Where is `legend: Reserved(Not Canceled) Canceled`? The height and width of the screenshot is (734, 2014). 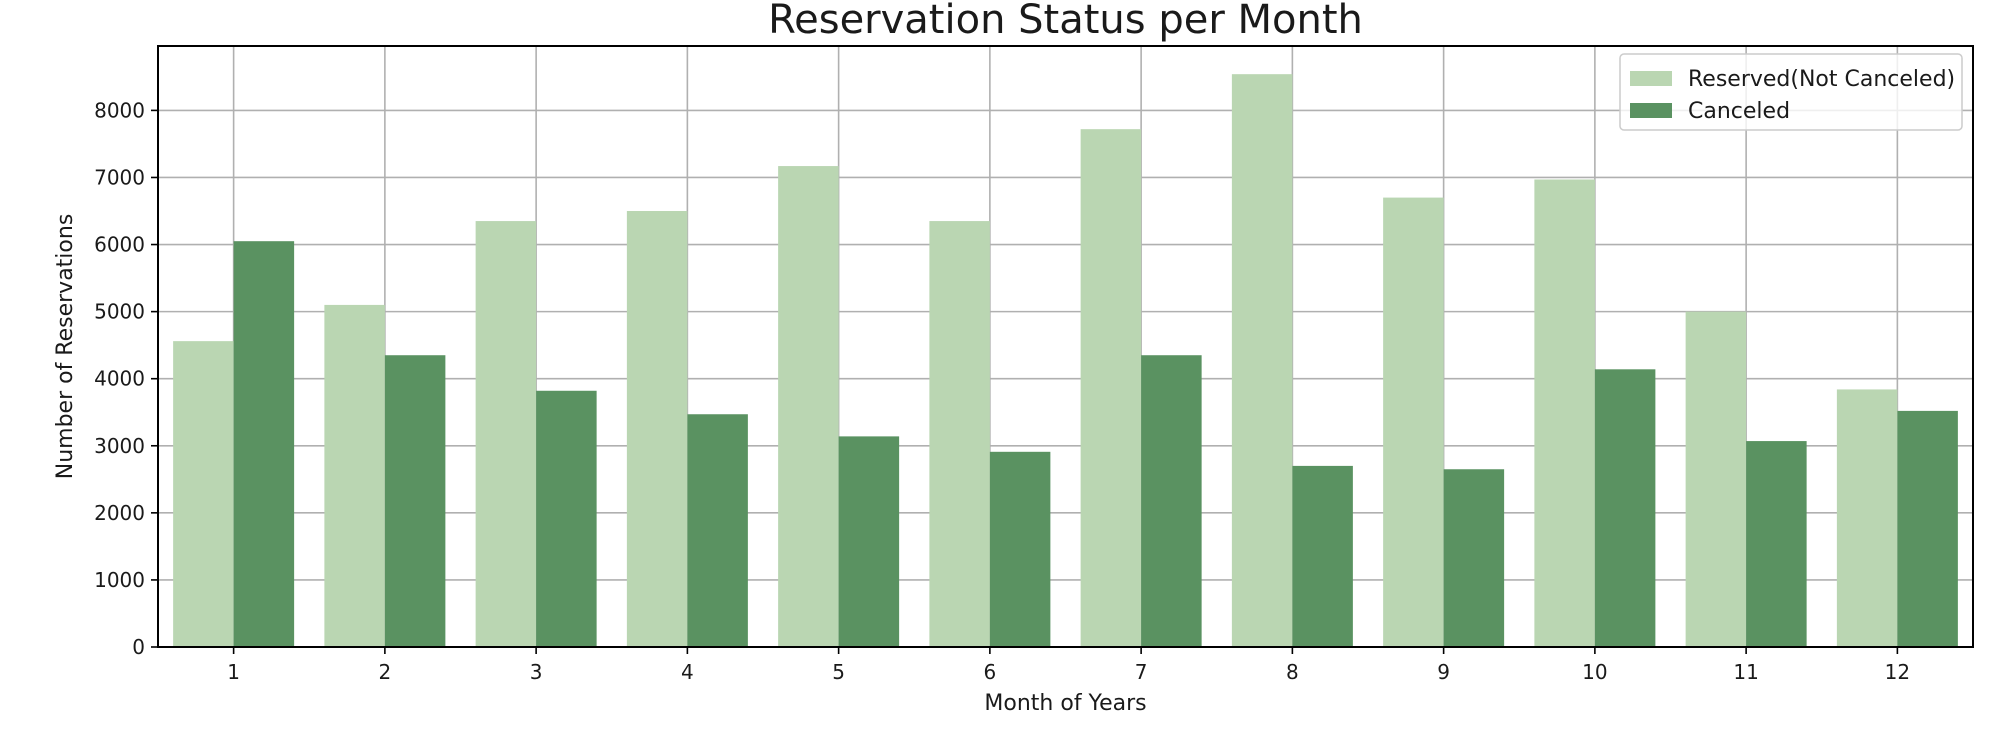 legend: Reserved(Not Canceled) Canceled is located at coordinates (1791, 92).